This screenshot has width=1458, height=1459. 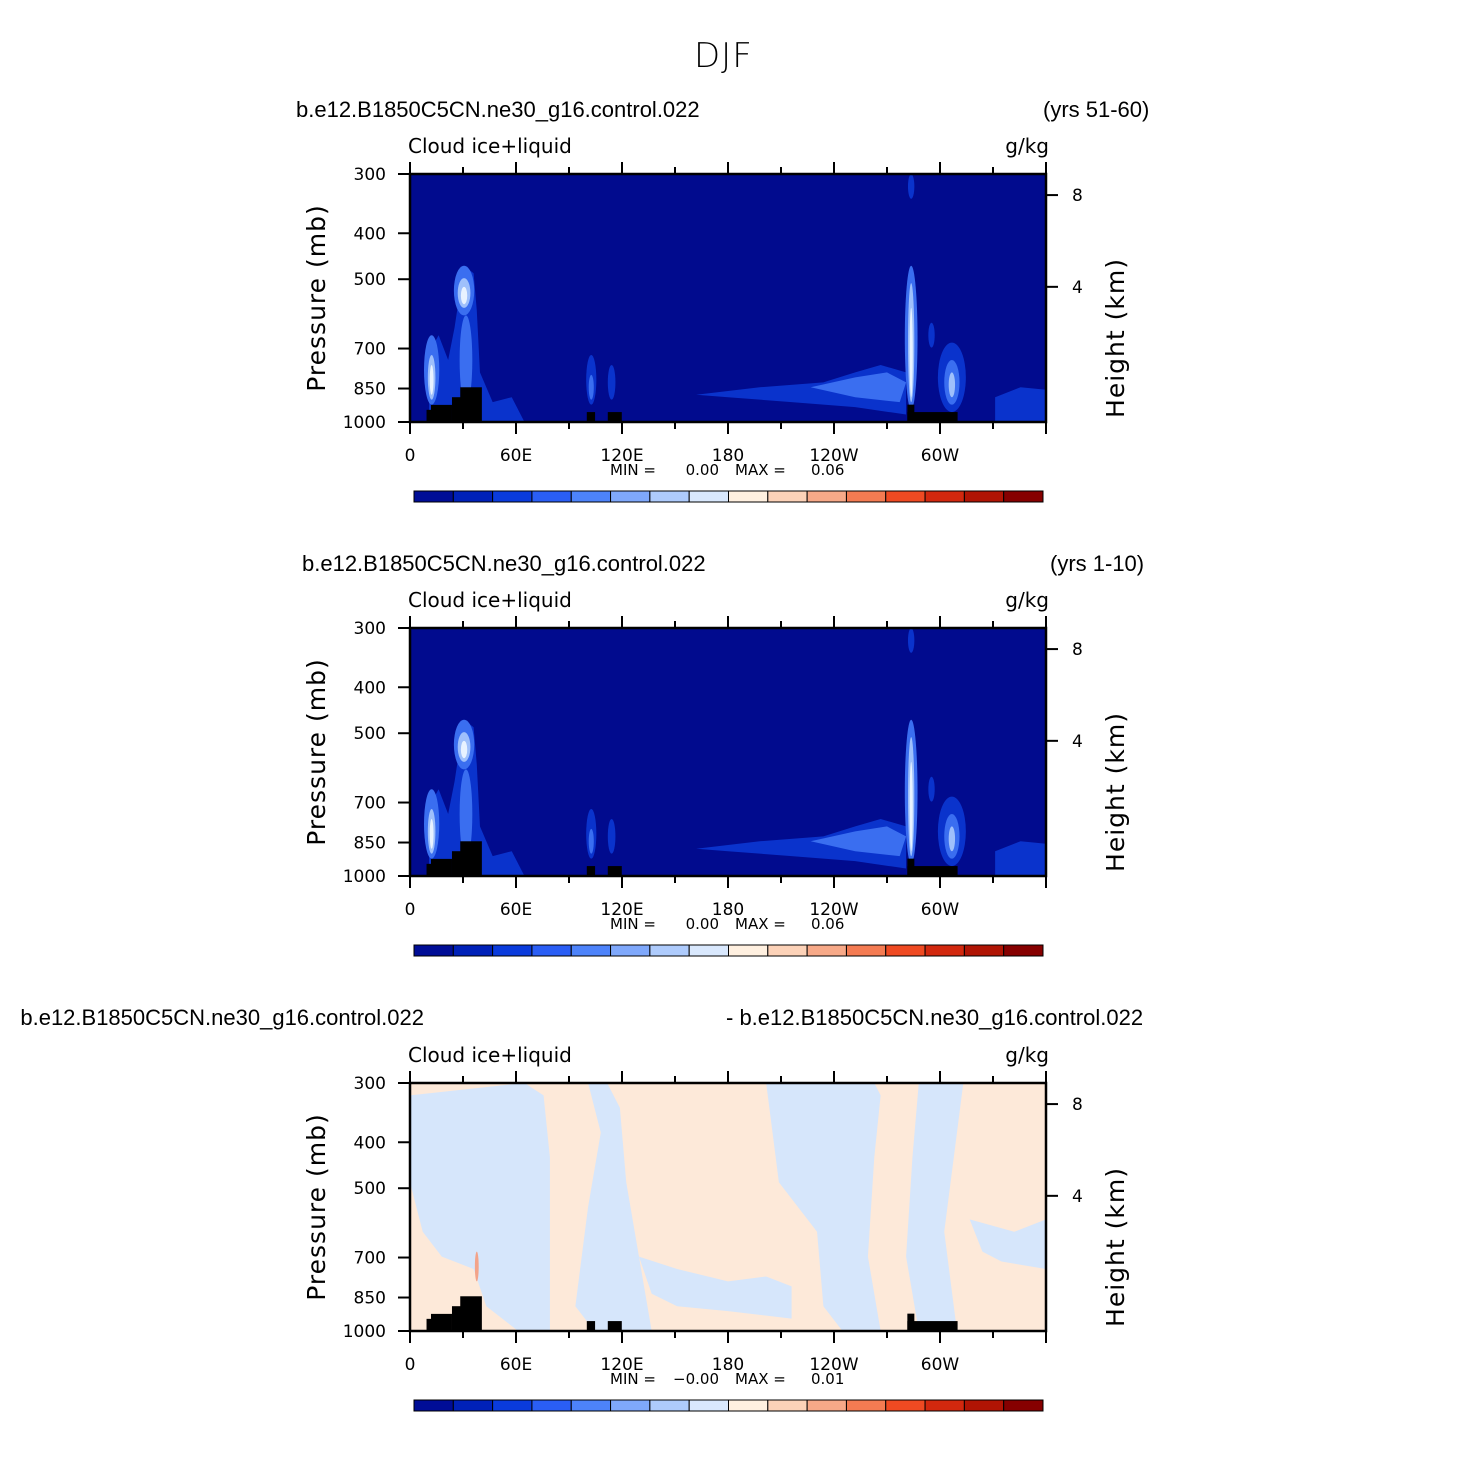 What do you see at coordinates (1007, 1244) in the screenshot?
I see `field-region-negative-f` at bounding box center [1007, 1244].